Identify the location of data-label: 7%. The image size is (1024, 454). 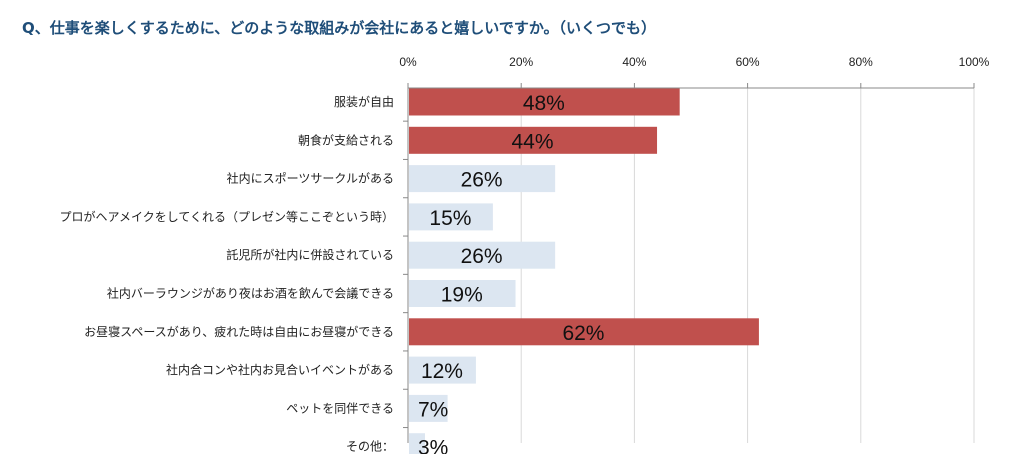
(433, 409).